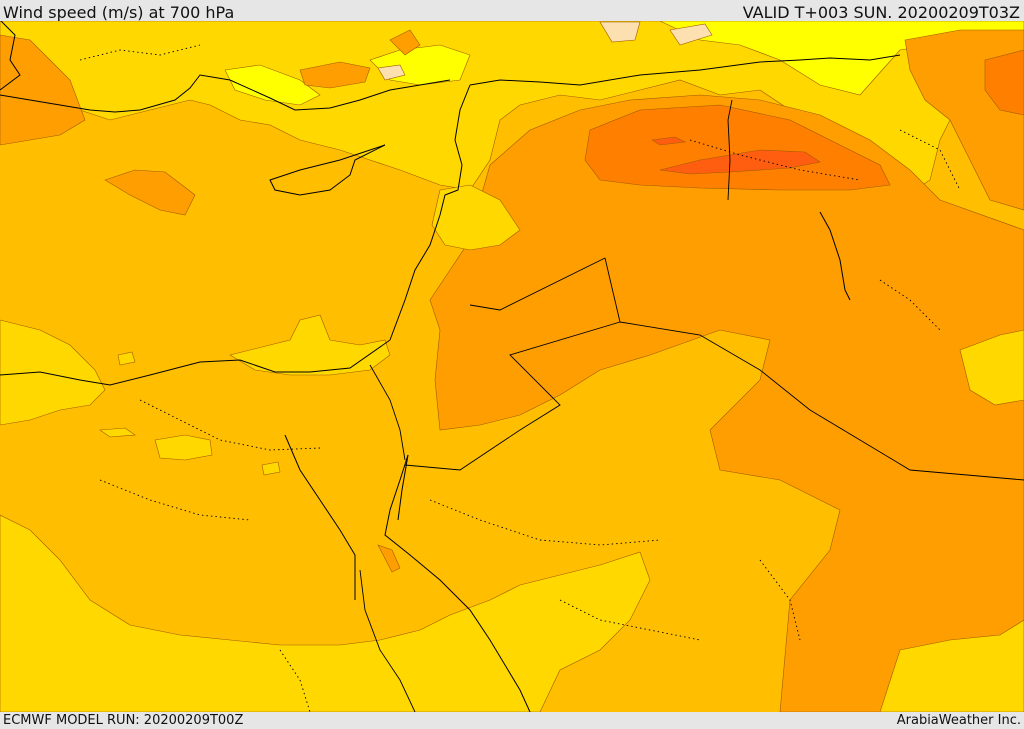  Describe the element at coordinates (958, 720) in the screenshot. I see `credit-label: ArabiaWeather Inc.` at that location.